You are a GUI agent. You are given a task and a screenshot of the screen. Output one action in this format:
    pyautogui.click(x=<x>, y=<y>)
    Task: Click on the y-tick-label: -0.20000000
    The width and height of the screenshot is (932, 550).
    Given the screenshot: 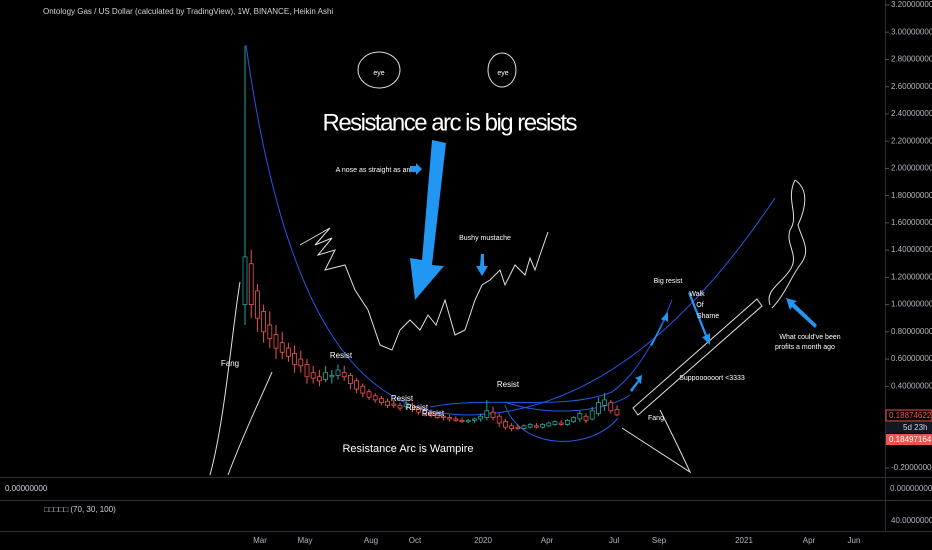 What is the action you would take?
    pyautogui.click(x=911, y=467)
    